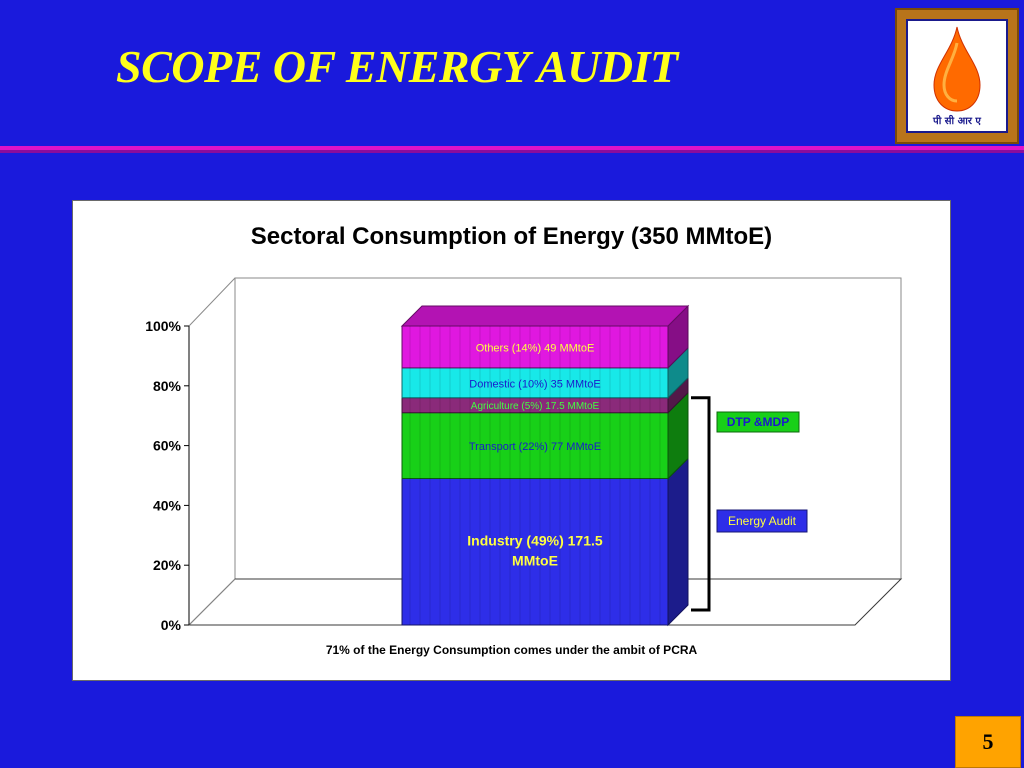  What do you see at coordinates (535, 406) in the screenshot?
I see `segment-label-agriculture: Agriculture (5%) 17.5 MMtoE` at bounding box center [535, 406].